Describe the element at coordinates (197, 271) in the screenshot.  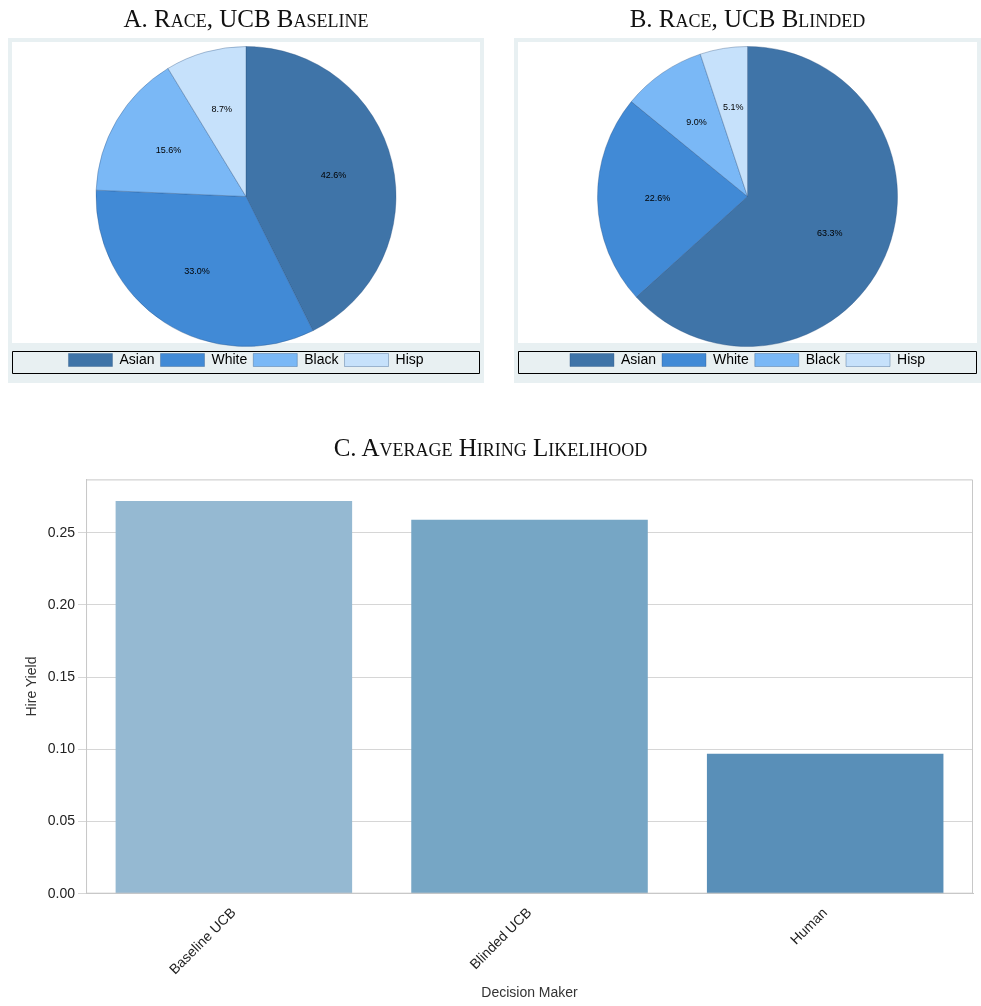
I see `data-label: 33.0%` at that location.